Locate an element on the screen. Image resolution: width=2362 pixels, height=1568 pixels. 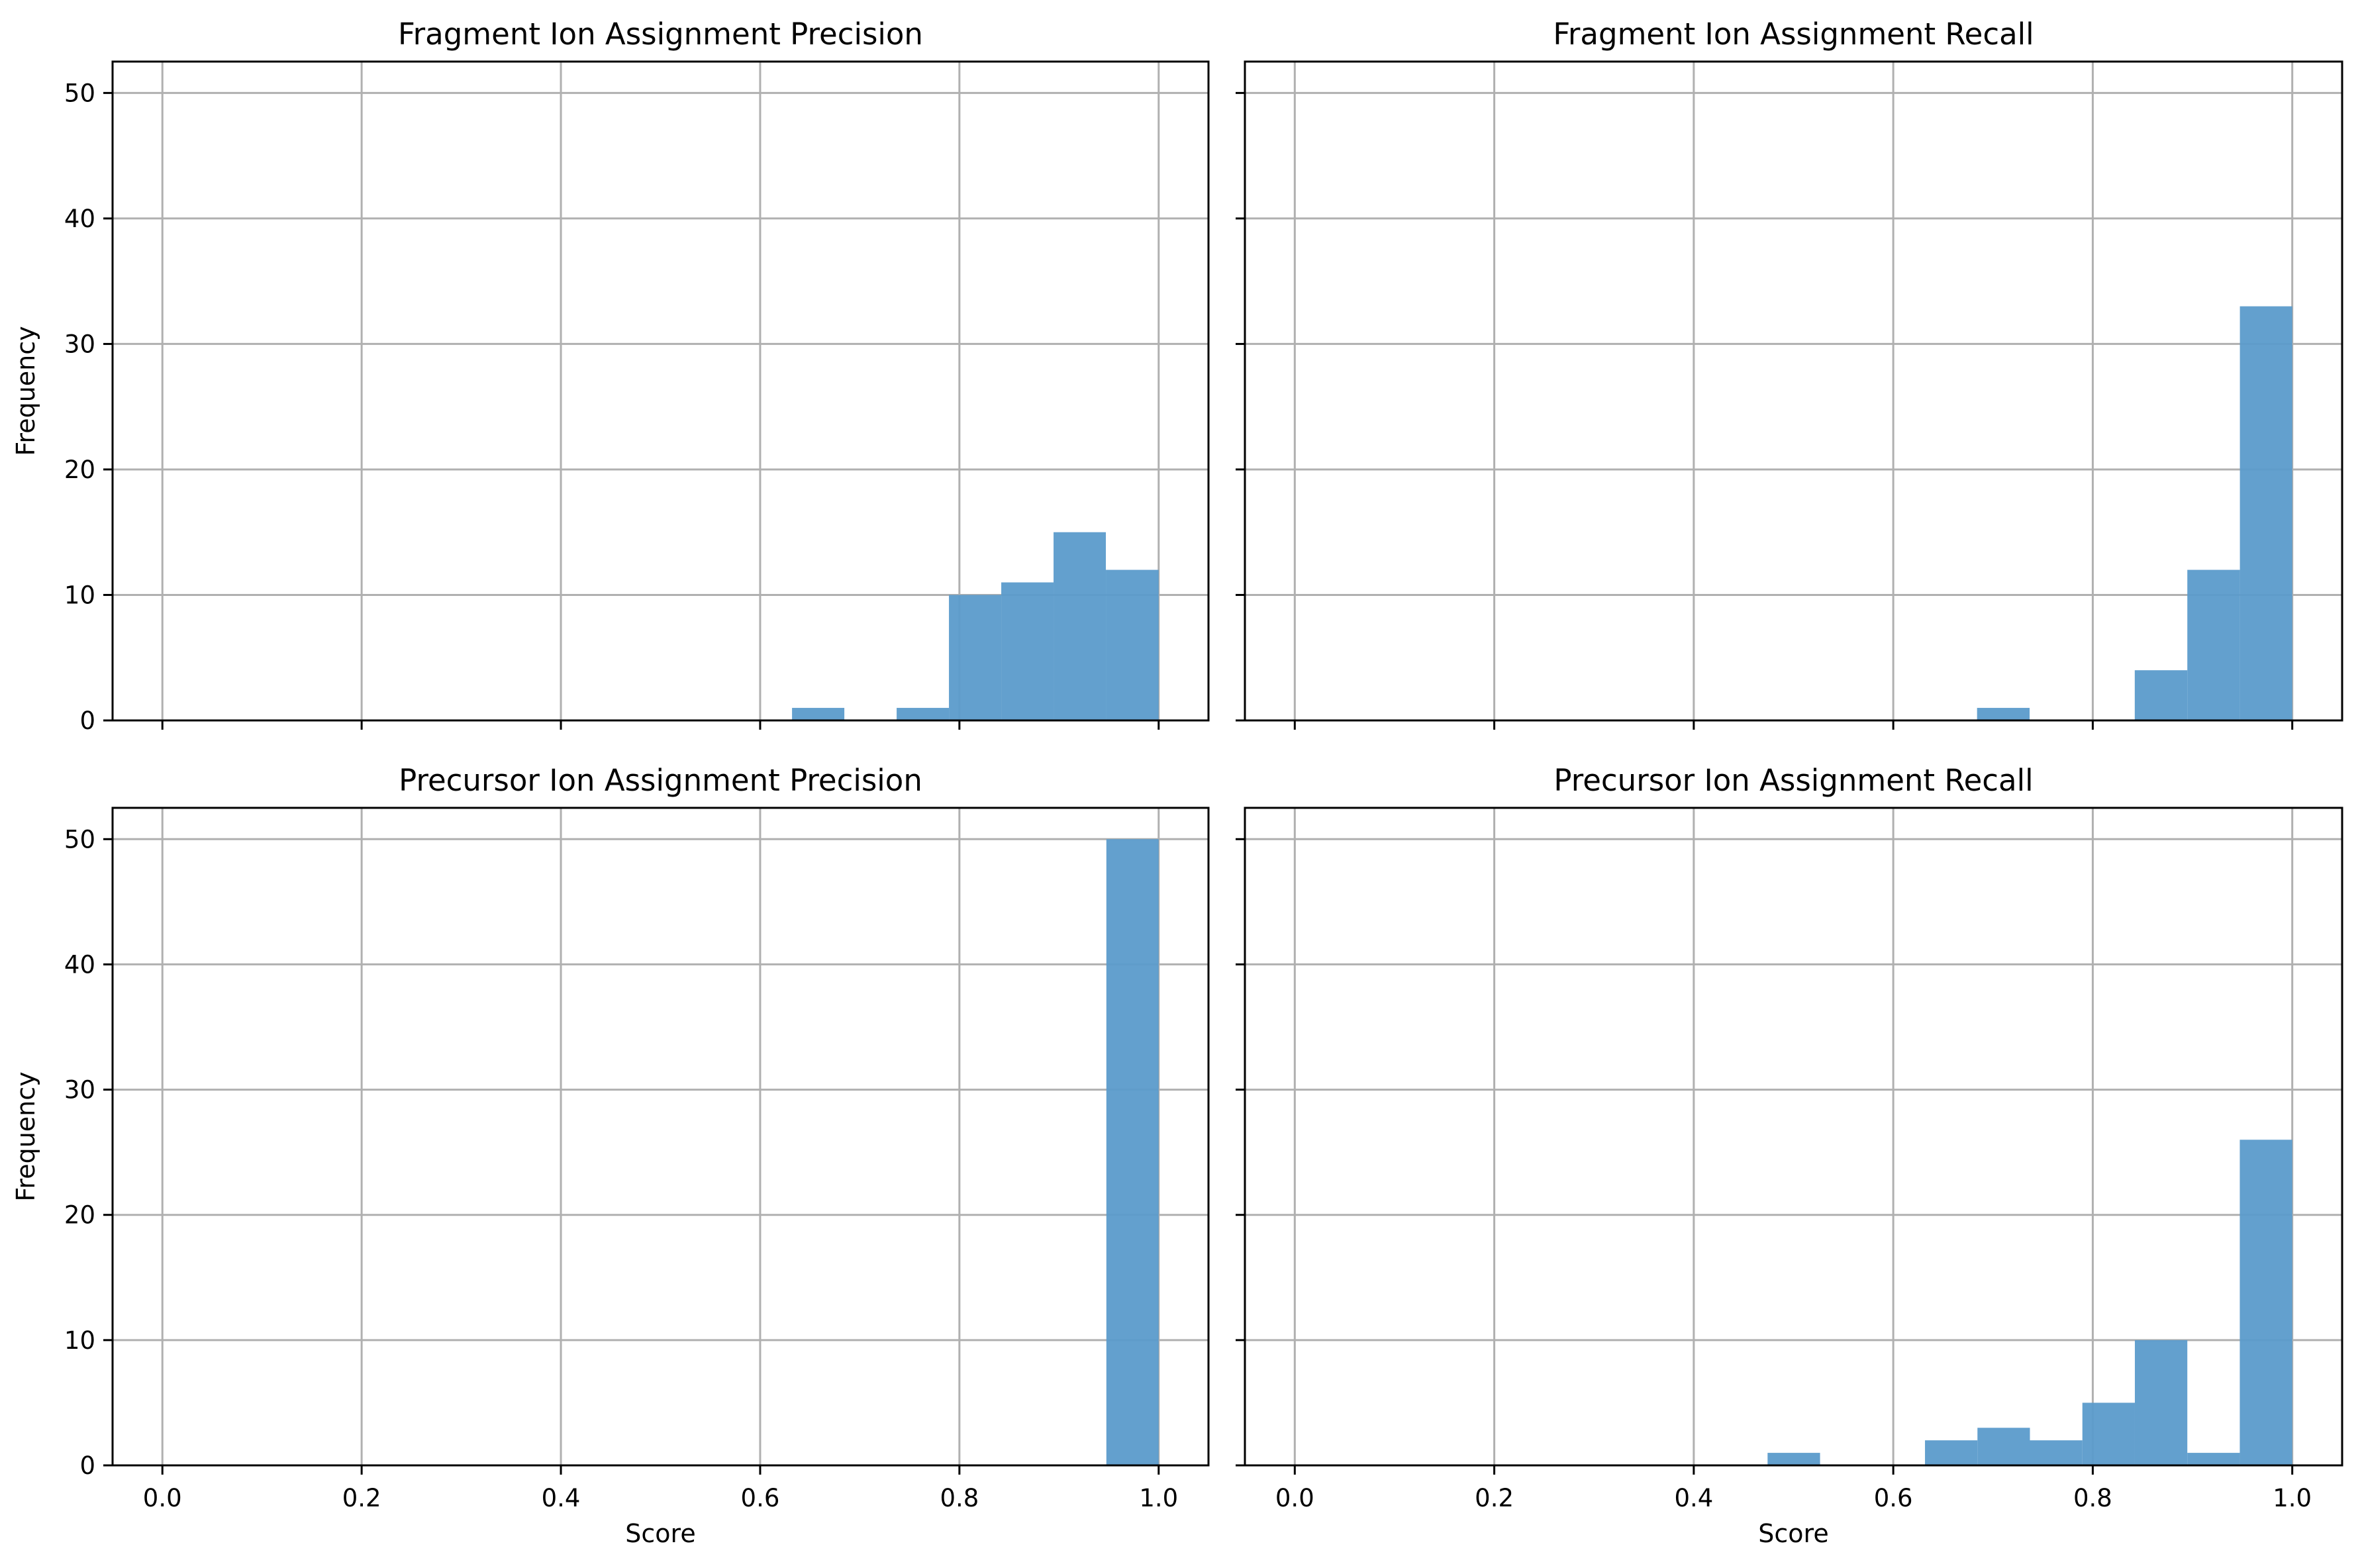
subplot-title: Precursor Ion Assignment Precision is located at coordinates (660, 780).